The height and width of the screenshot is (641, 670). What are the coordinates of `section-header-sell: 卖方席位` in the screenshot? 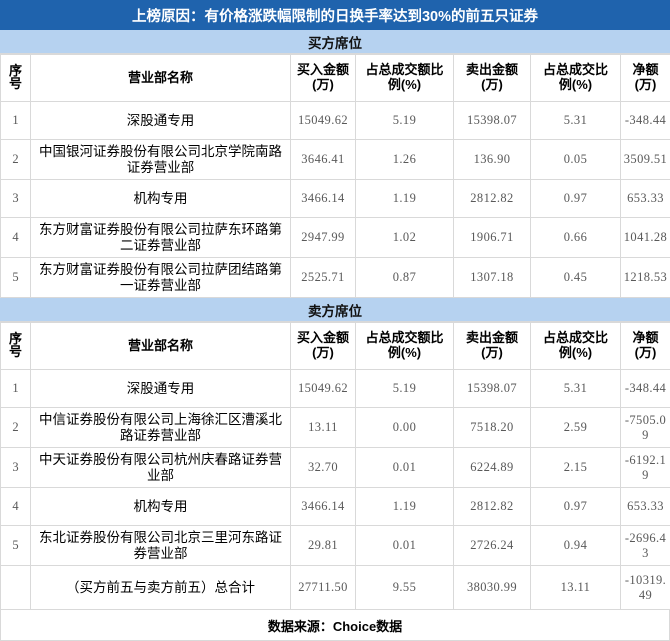 It's located at (335, 310).